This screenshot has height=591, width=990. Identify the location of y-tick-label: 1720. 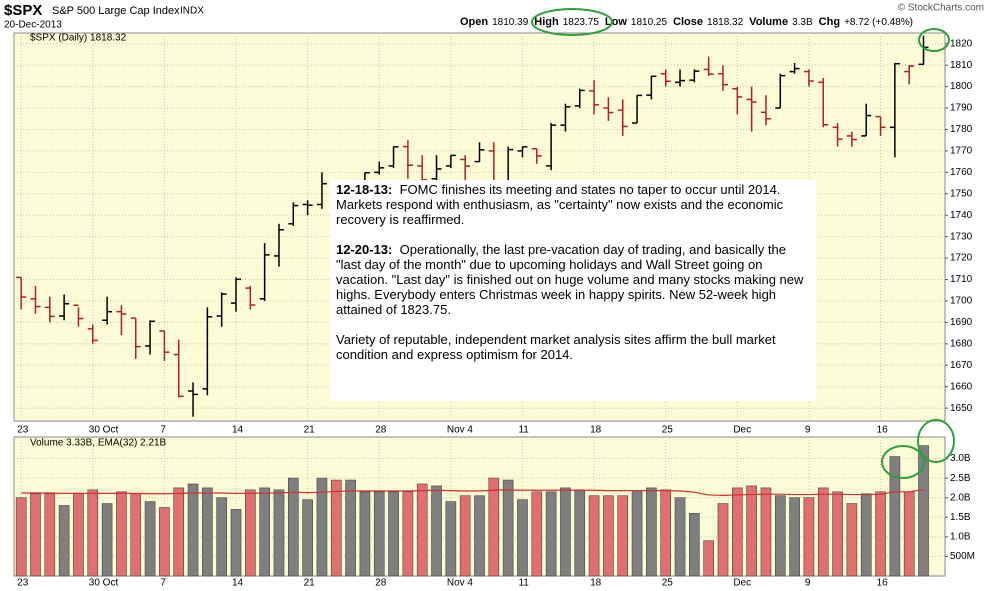
(961, 258).